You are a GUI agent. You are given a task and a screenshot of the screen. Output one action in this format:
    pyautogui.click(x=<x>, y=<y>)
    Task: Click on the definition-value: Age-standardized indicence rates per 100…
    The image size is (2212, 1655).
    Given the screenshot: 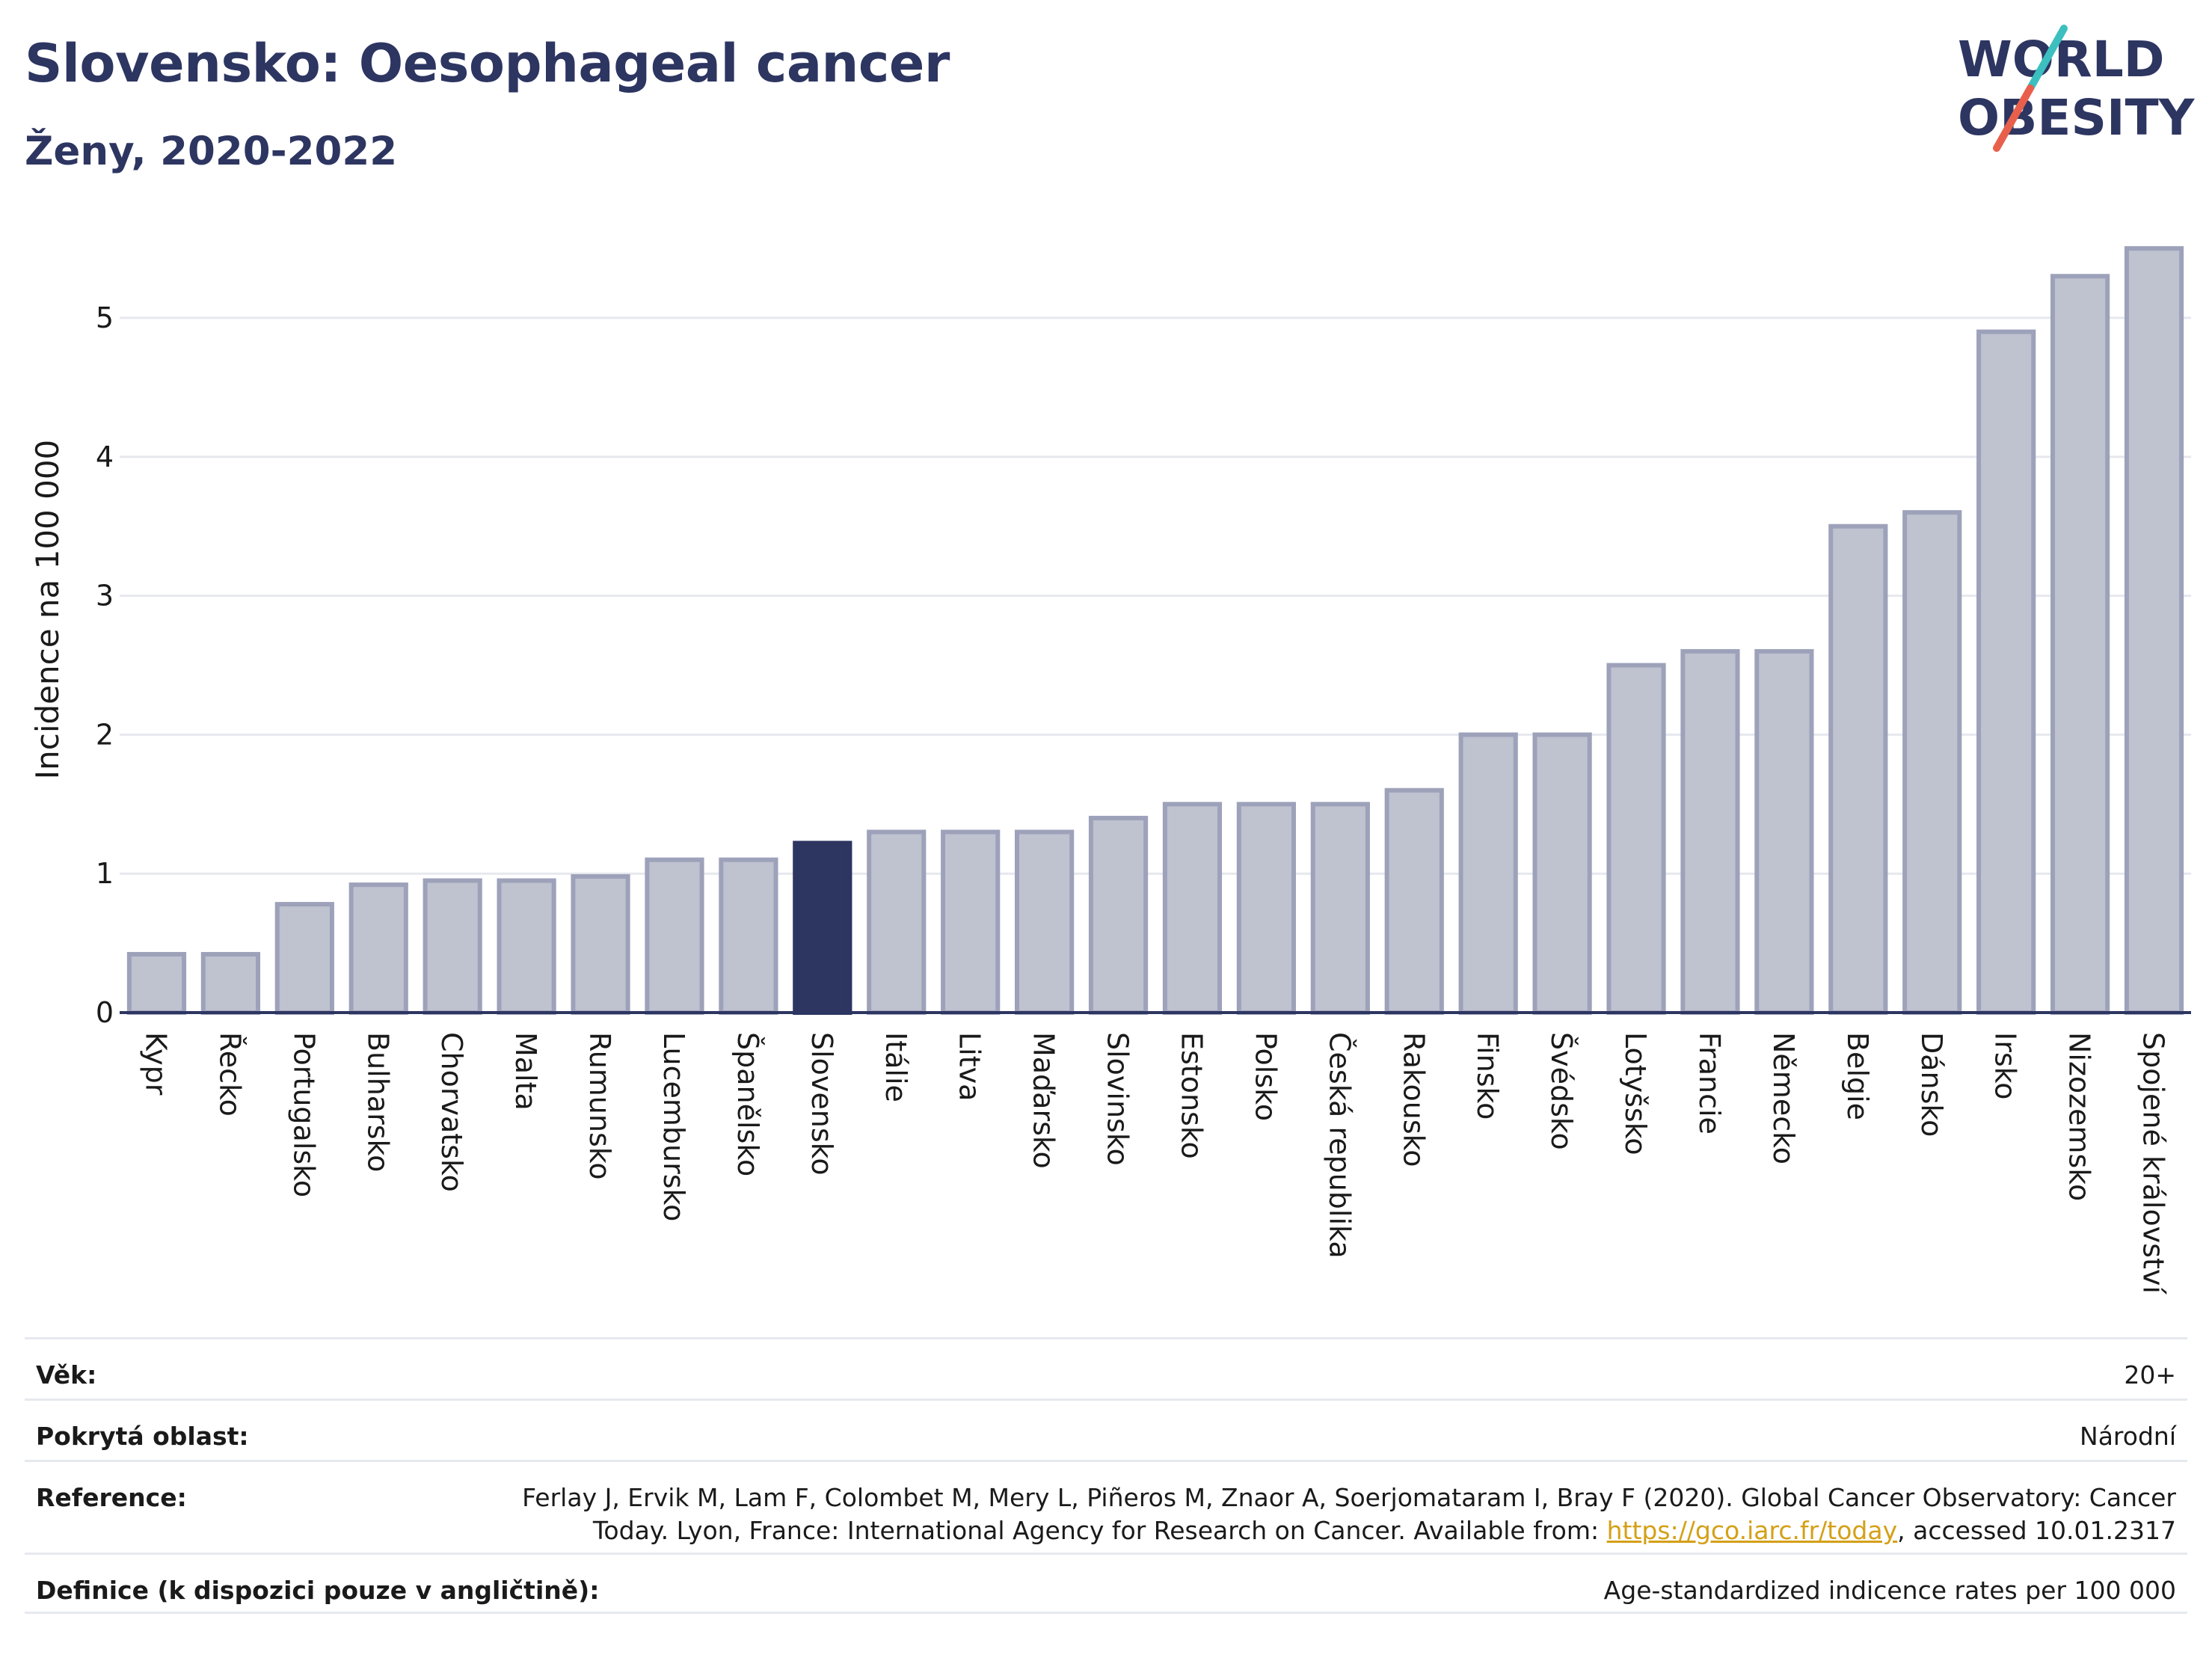 What is the action you would take?
    pyautogui.click(x=1889, y=1590)
    